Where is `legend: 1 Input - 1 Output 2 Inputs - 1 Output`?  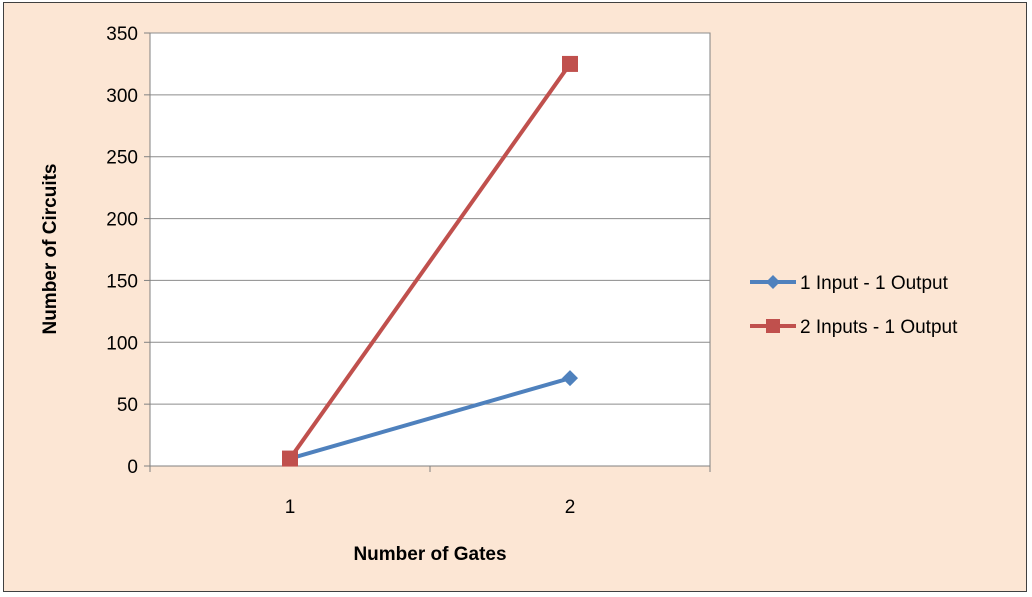
legend: 1 Input - 1 Output 2 Inputs - 1 Output is located at coordinates (854, 305).